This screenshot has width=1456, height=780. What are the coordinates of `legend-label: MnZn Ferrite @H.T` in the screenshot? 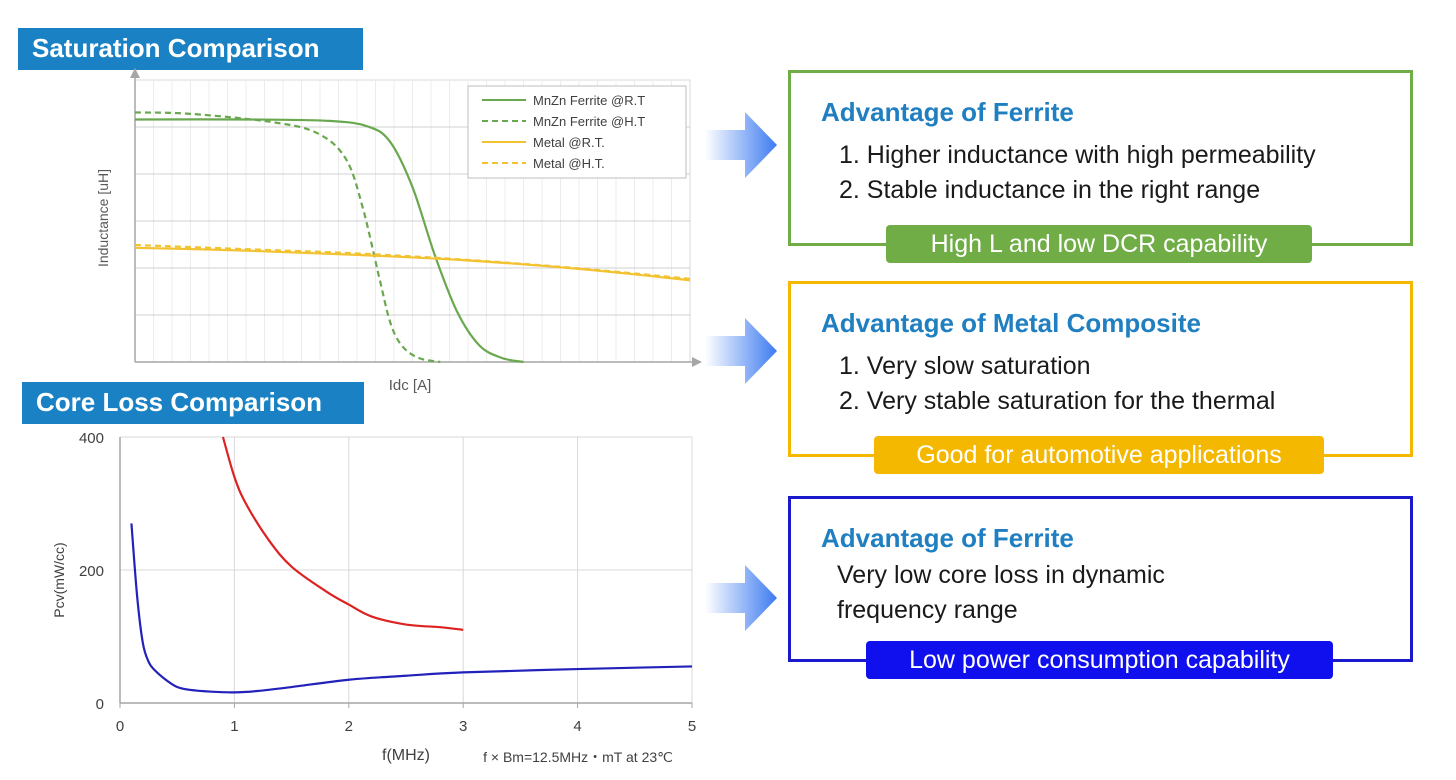 It's located at (589, 121).